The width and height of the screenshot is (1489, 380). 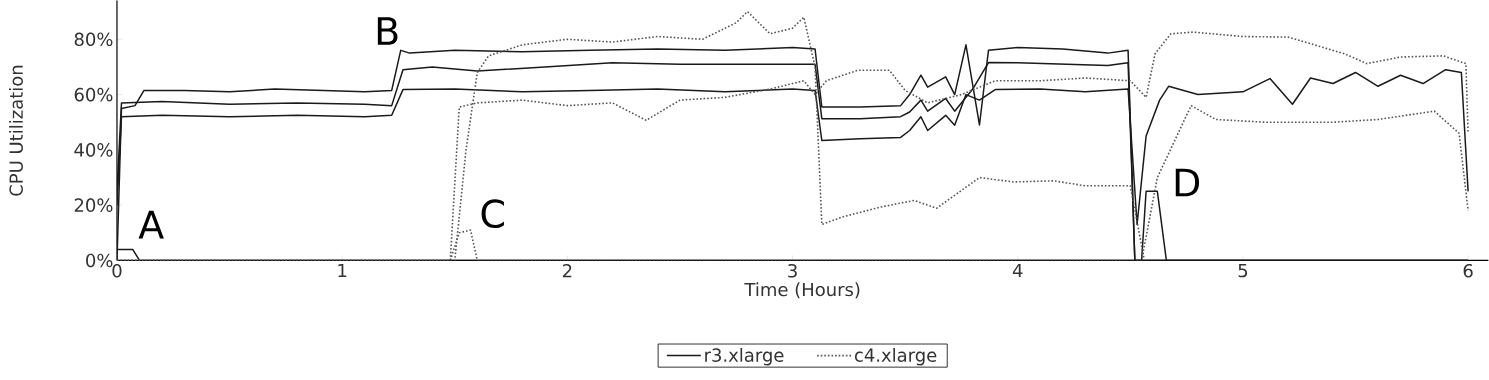 I want to click on x-tick-label: 1, so click(x=342, y=270).